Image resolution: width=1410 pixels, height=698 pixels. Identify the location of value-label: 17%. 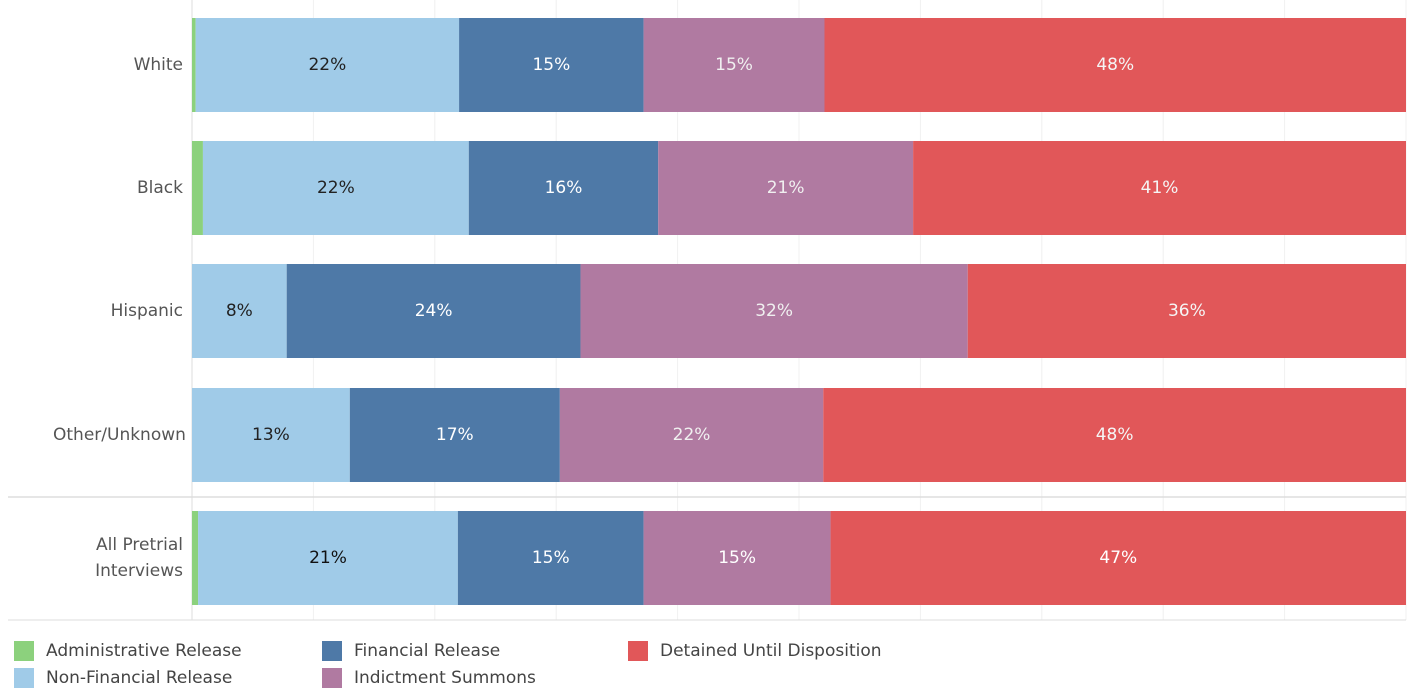
(455, 435).